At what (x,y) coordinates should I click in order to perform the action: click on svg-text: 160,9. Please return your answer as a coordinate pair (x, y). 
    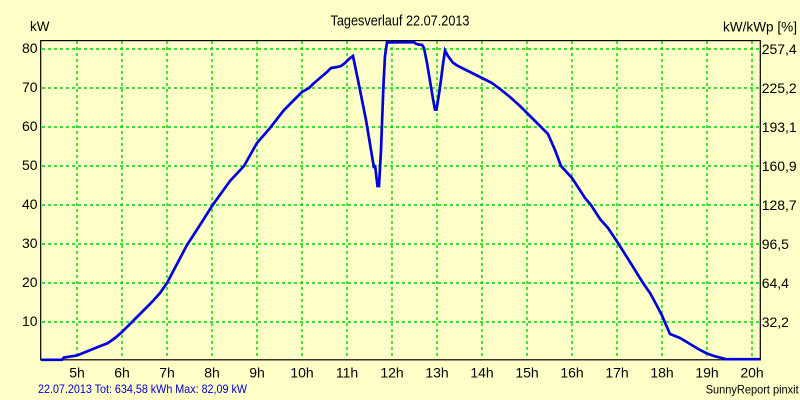
    Looking at the image, I should click on (779, 166).